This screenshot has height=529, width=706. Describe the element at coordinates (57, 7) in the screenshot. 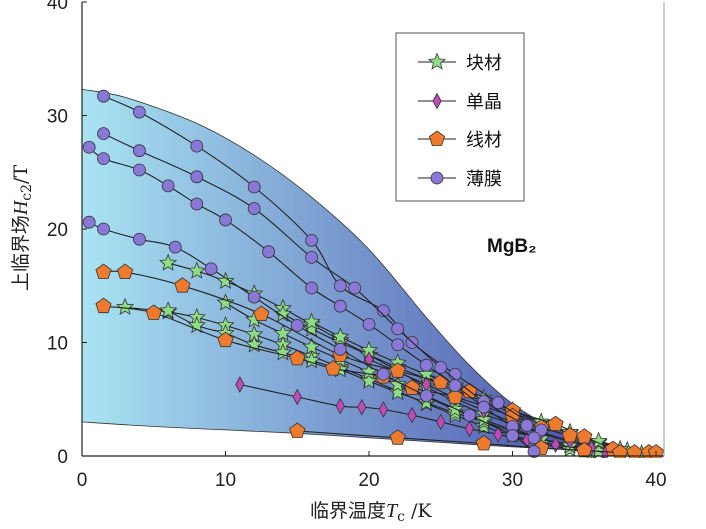

I see `y-tick-label: 40` at that location.